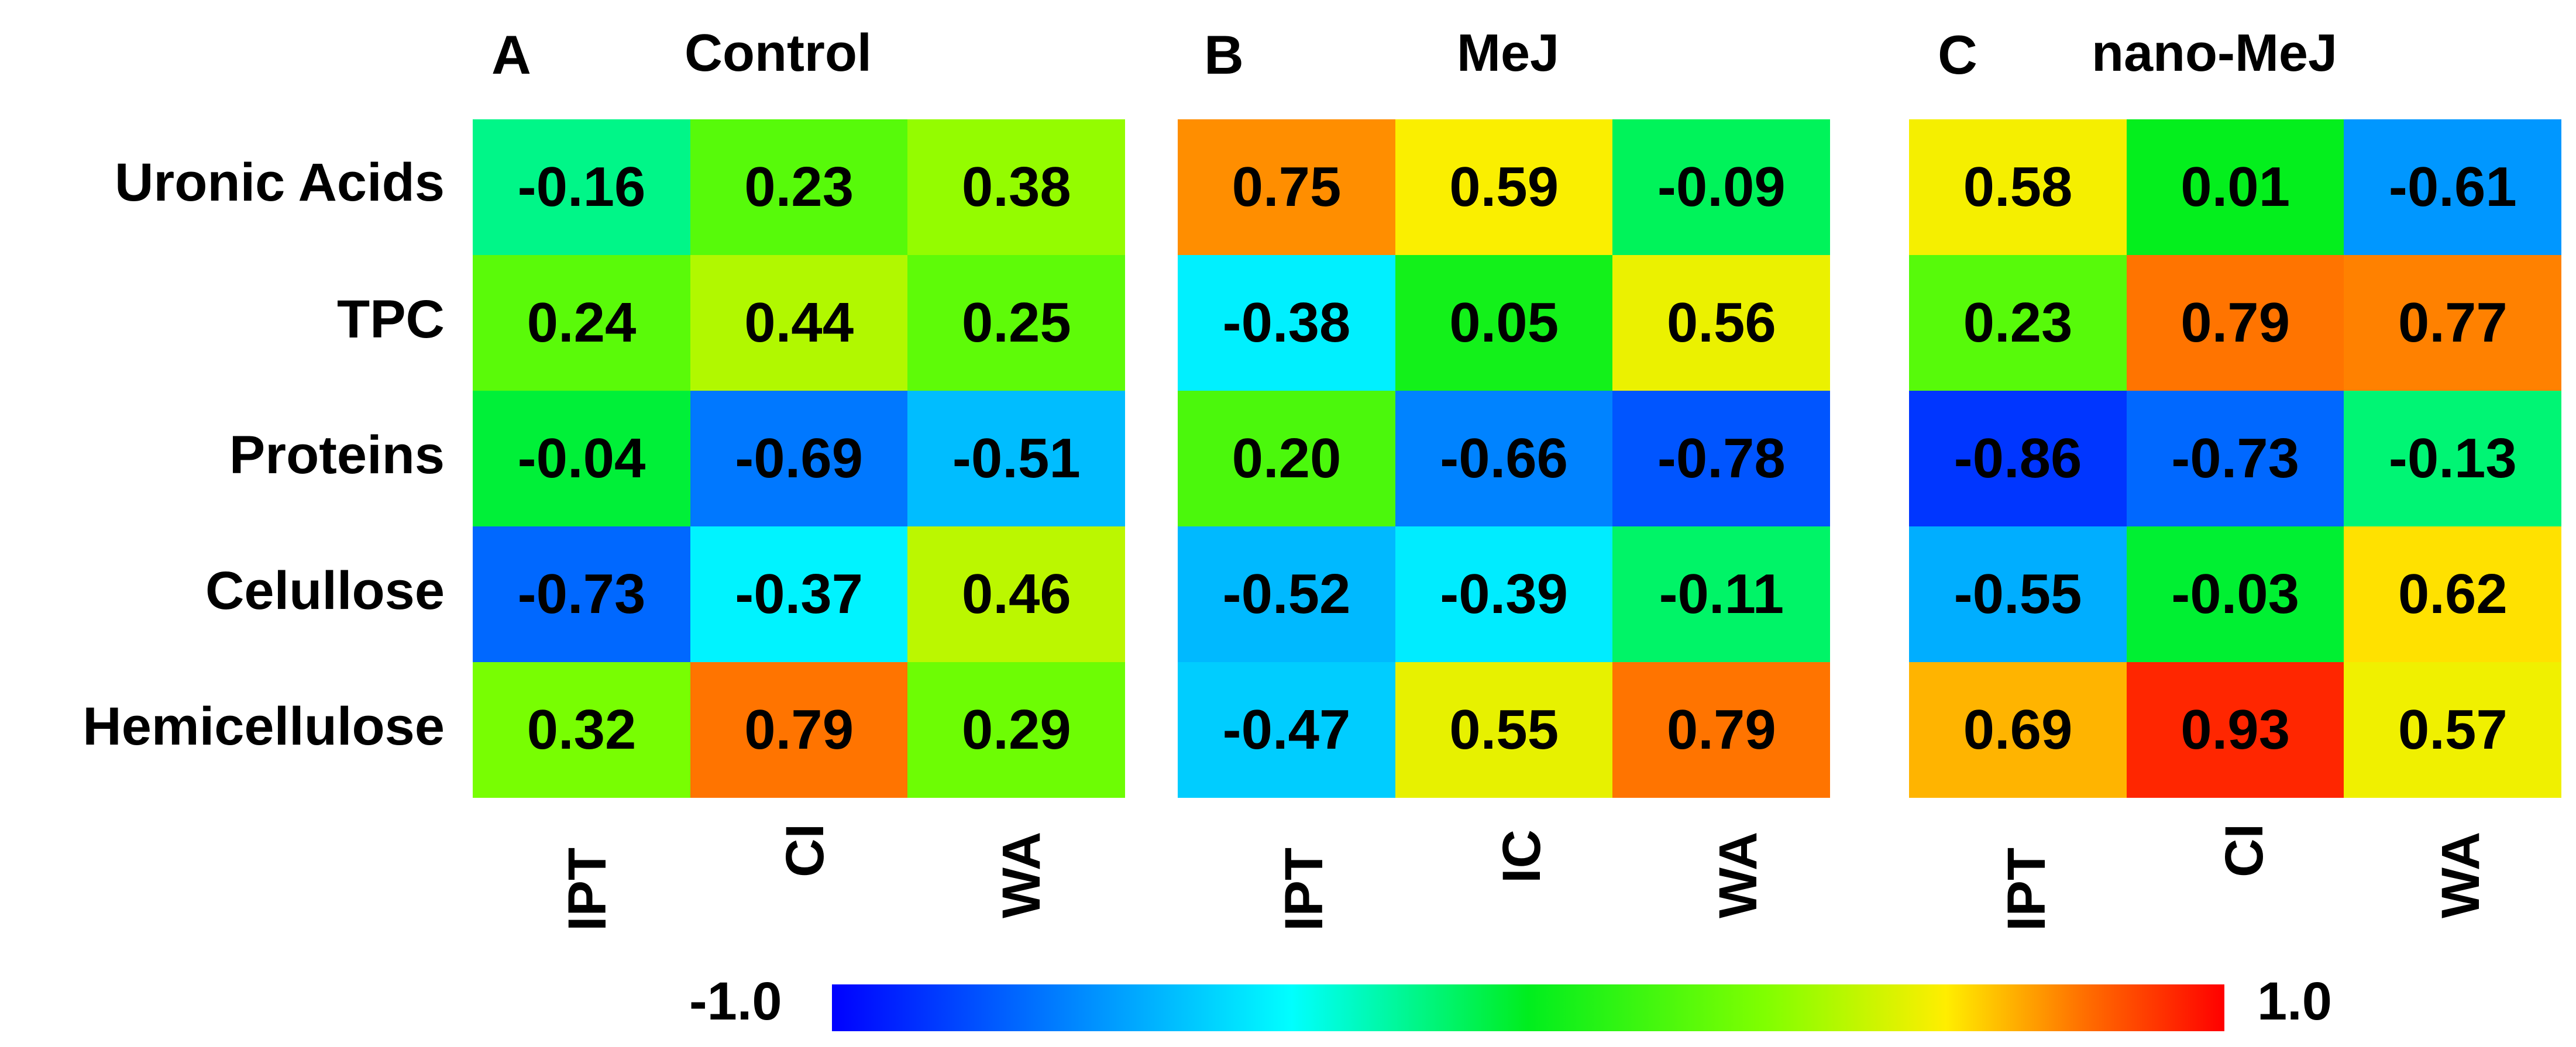 This screenshot has width=2576, height=1047. I want to click on heatmap-cell-b-hemicellulose-ipt: -0.47, so click(1287, 730).